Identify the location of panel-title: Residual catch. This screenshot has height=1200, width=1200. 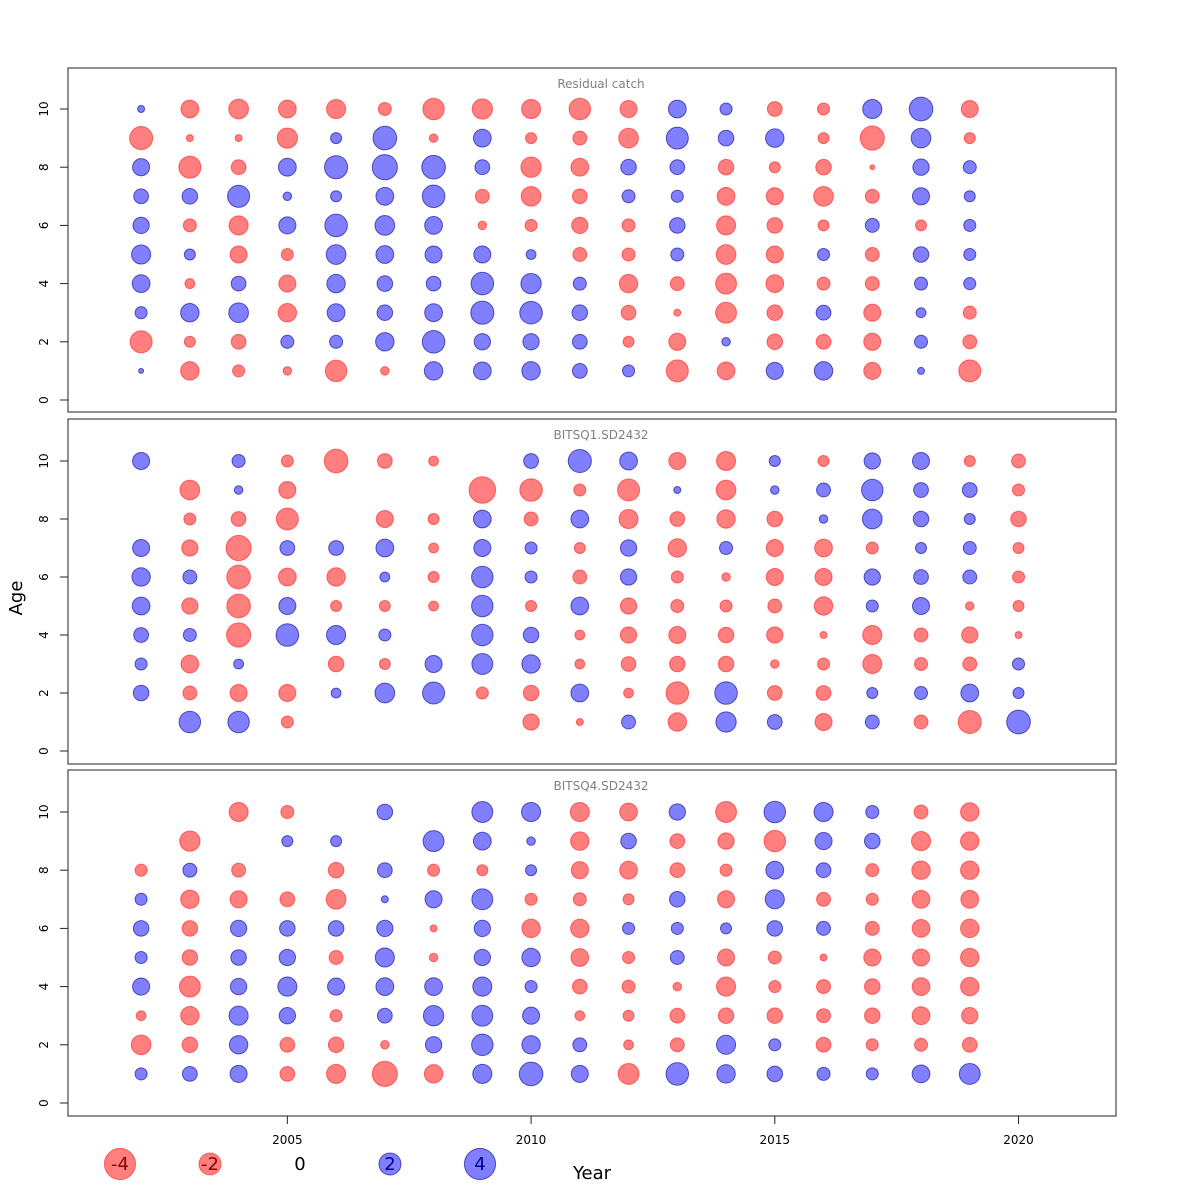
(600, 84).